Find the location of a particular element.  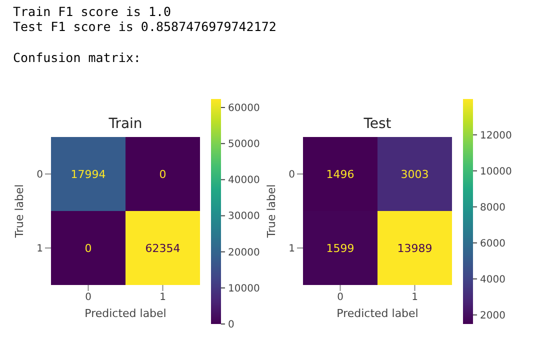

data-label: 1599 is located at coordinates (340, 248).